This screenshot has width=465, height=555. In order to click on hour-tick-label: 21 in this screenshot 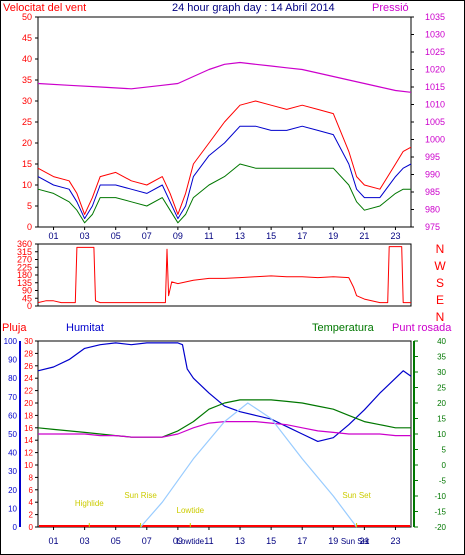, I will do `click(364, 236)`.